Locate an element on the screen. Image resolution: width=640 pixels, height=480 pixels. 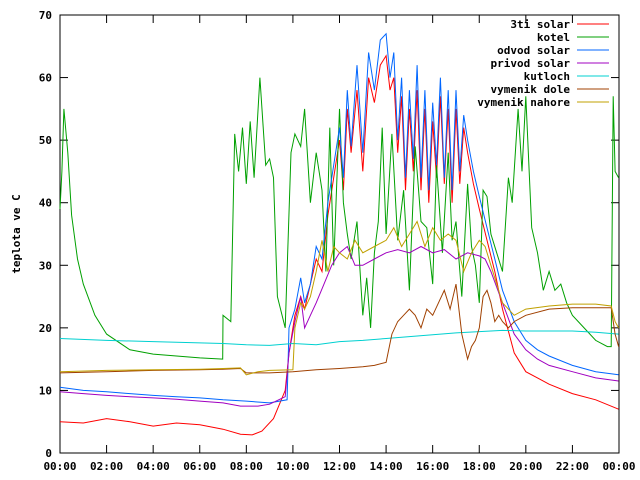
y-tick-label: 0 is located at coordinates (48, 453).